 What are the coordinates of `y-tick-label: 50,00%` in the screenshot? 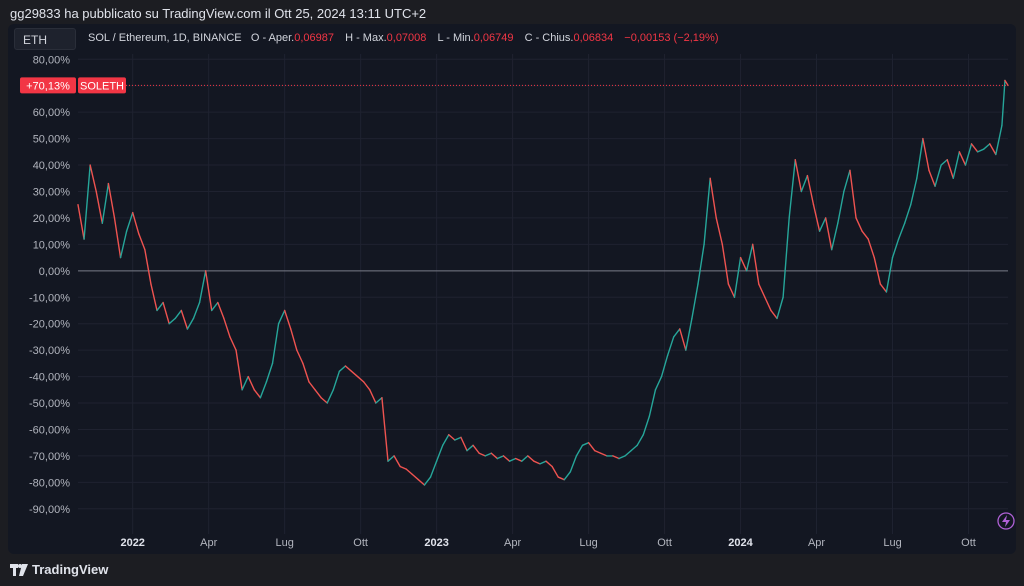 It's located at (52, 140).